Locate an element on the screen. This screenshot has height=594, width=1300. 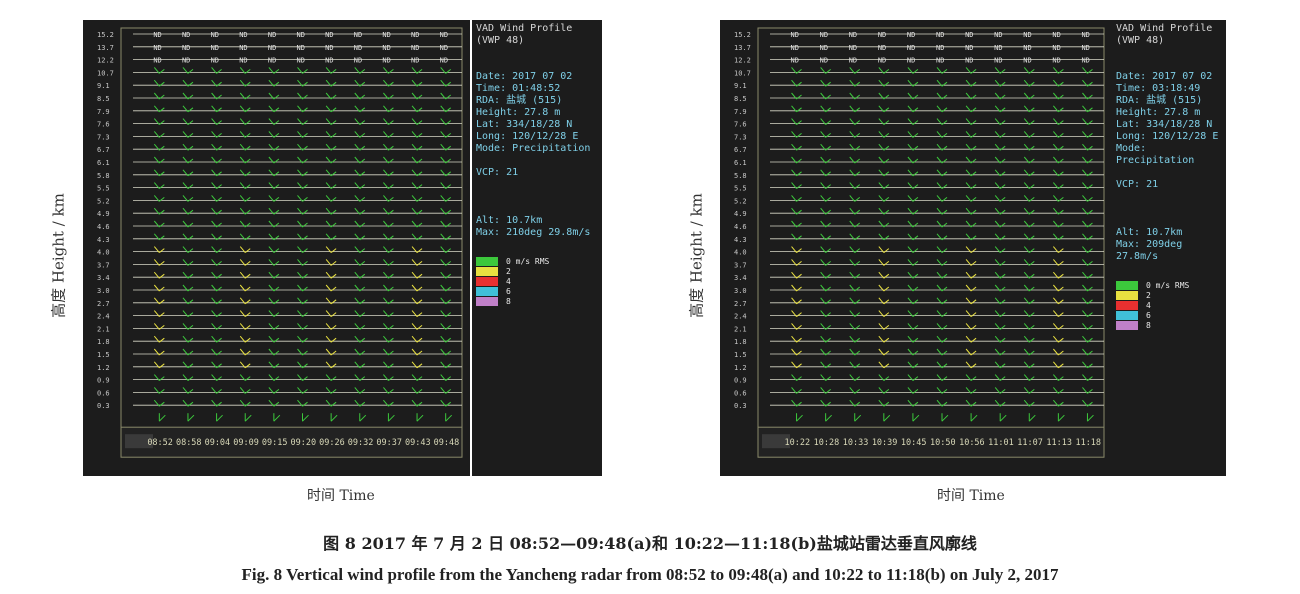
info-alt: Alt: 10.7km is located at coordinates (1149, 232).